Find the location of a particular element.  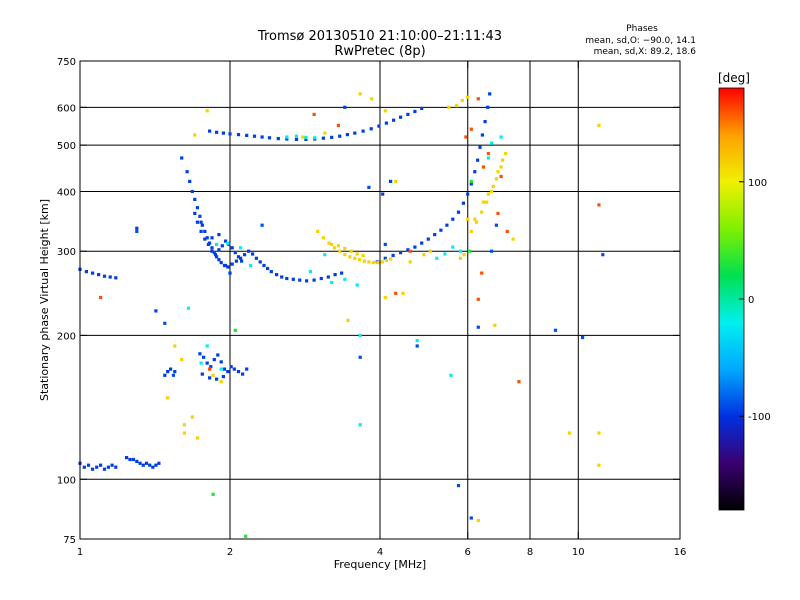

phases-stats-o: mean, sd,O: −90.0, 14.1 is located at coordinates (640, 41).